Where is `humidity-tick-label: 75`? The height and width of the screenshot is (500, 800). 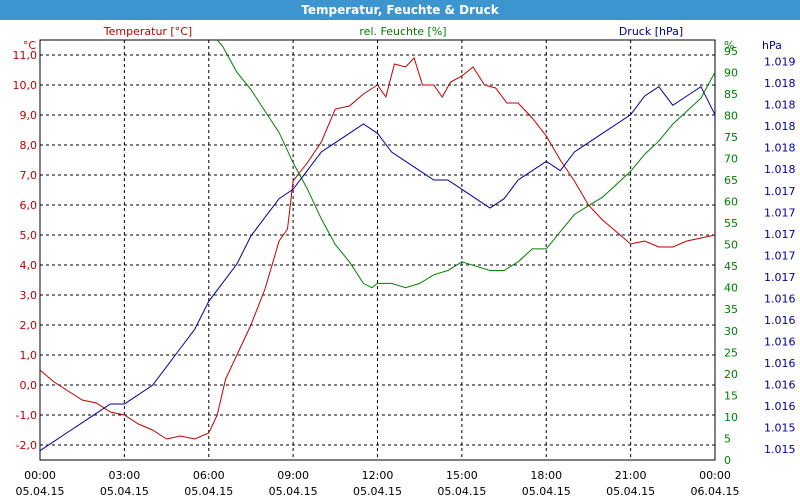
humidity-tick-label: 75 is located at coordinates (731, 137).